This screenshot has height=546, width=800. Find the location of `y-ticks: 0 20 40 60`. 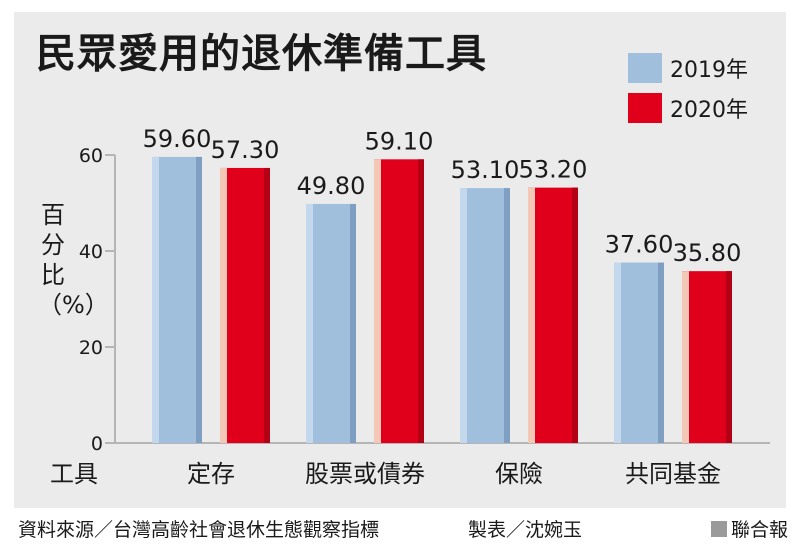

y-ticks: 0 20 40 60 is located at coordinates (97, 300).